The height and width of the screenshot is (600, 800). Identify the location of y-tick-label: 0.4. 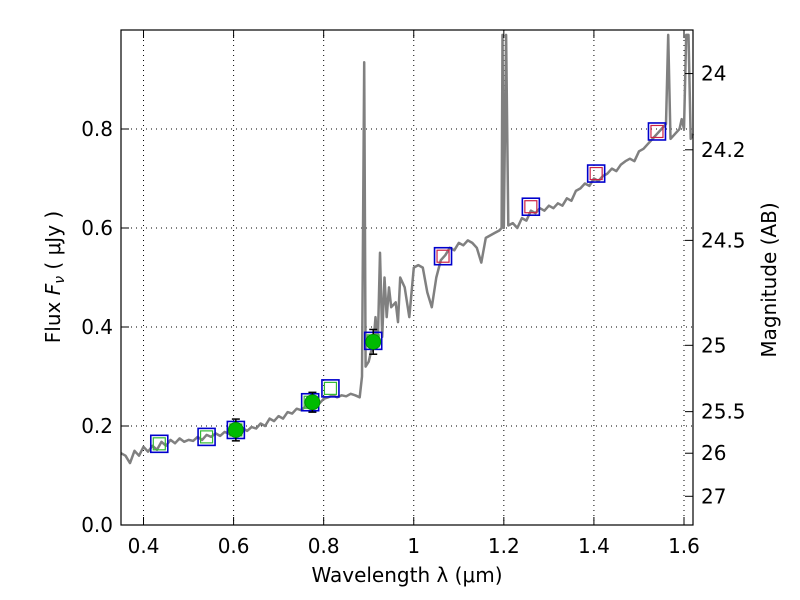
(97, 327).